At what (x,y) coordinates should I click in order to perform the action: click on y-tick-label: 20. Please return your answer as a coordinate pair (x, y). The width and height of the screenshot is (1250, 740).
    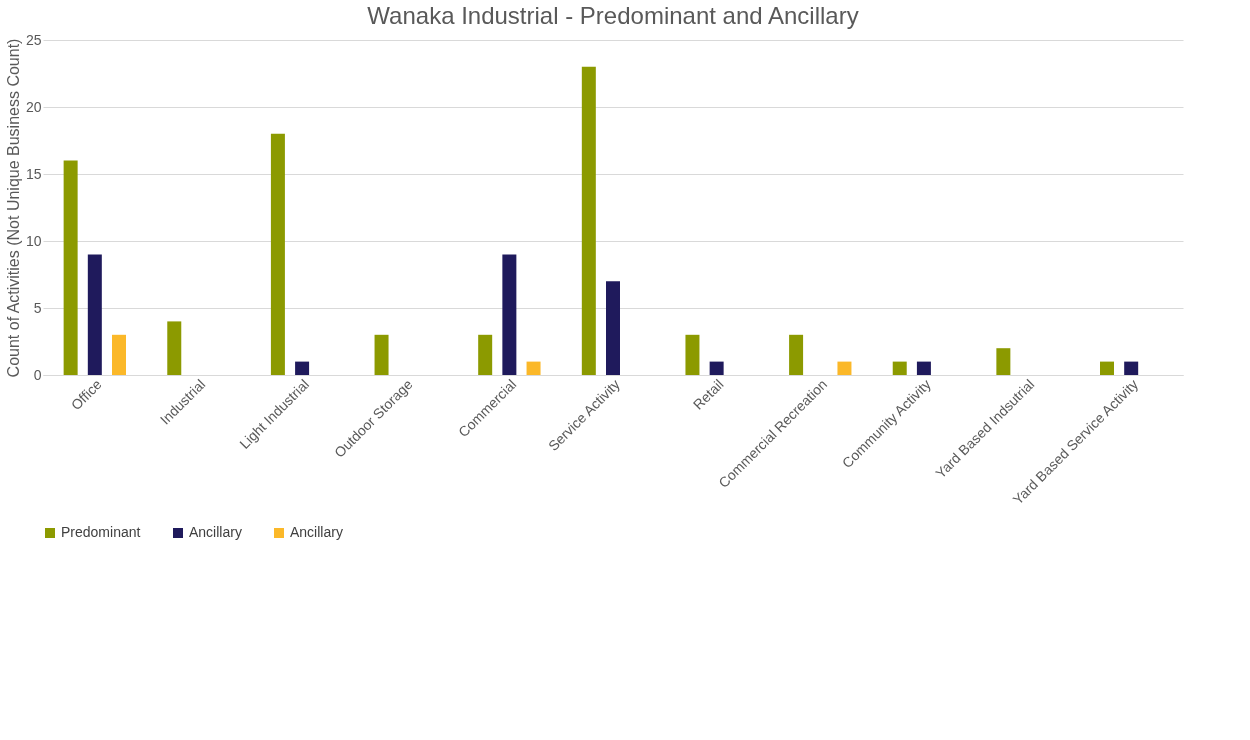
    Looking at the image, I should click on (33, 106).